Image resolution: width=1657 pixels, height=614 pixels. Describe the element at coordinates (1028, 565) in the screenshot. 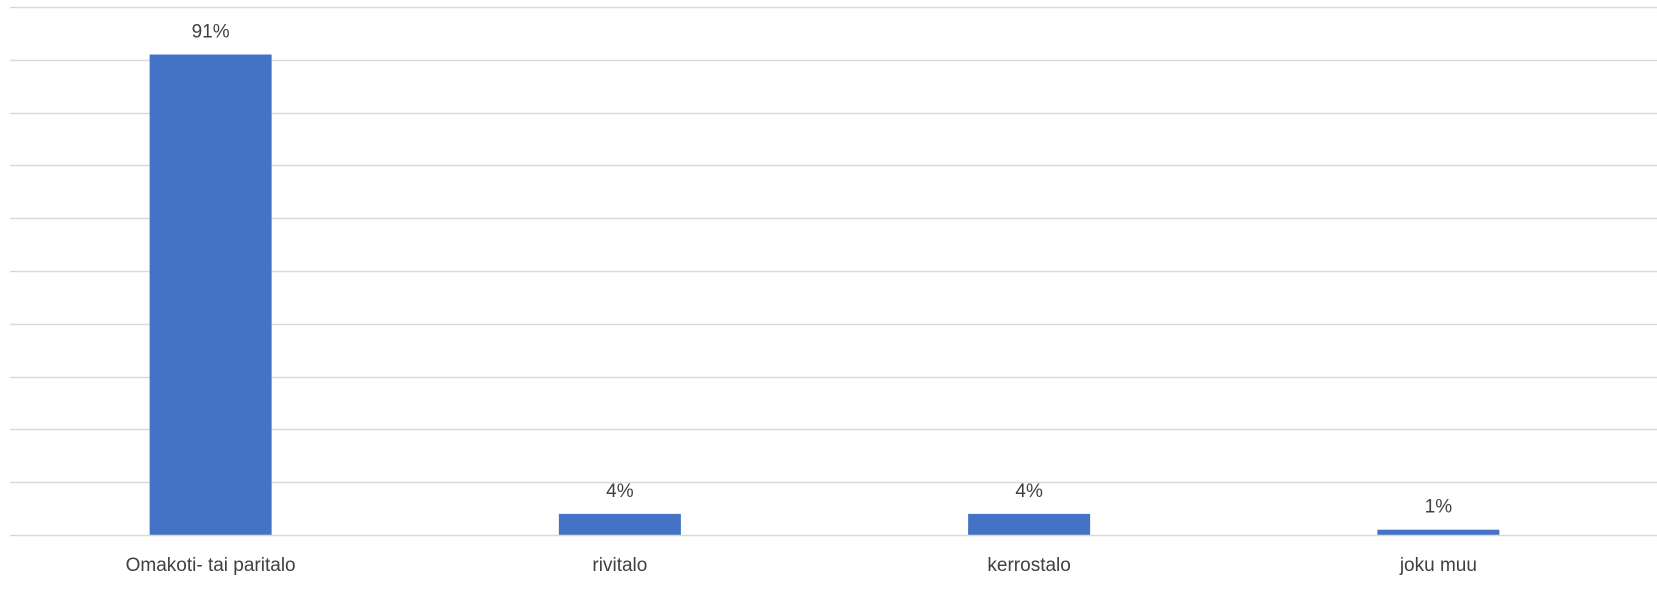

I see `x-tick-label: kerrostalo` at that location.